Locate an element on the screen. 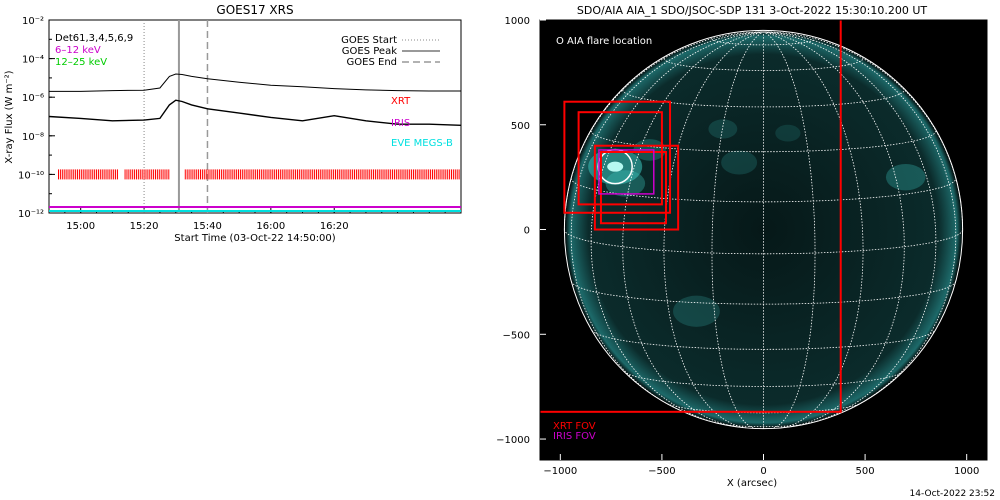 The image size is (1000, 500). instrument-coverage is located at coordinates (255, 190).